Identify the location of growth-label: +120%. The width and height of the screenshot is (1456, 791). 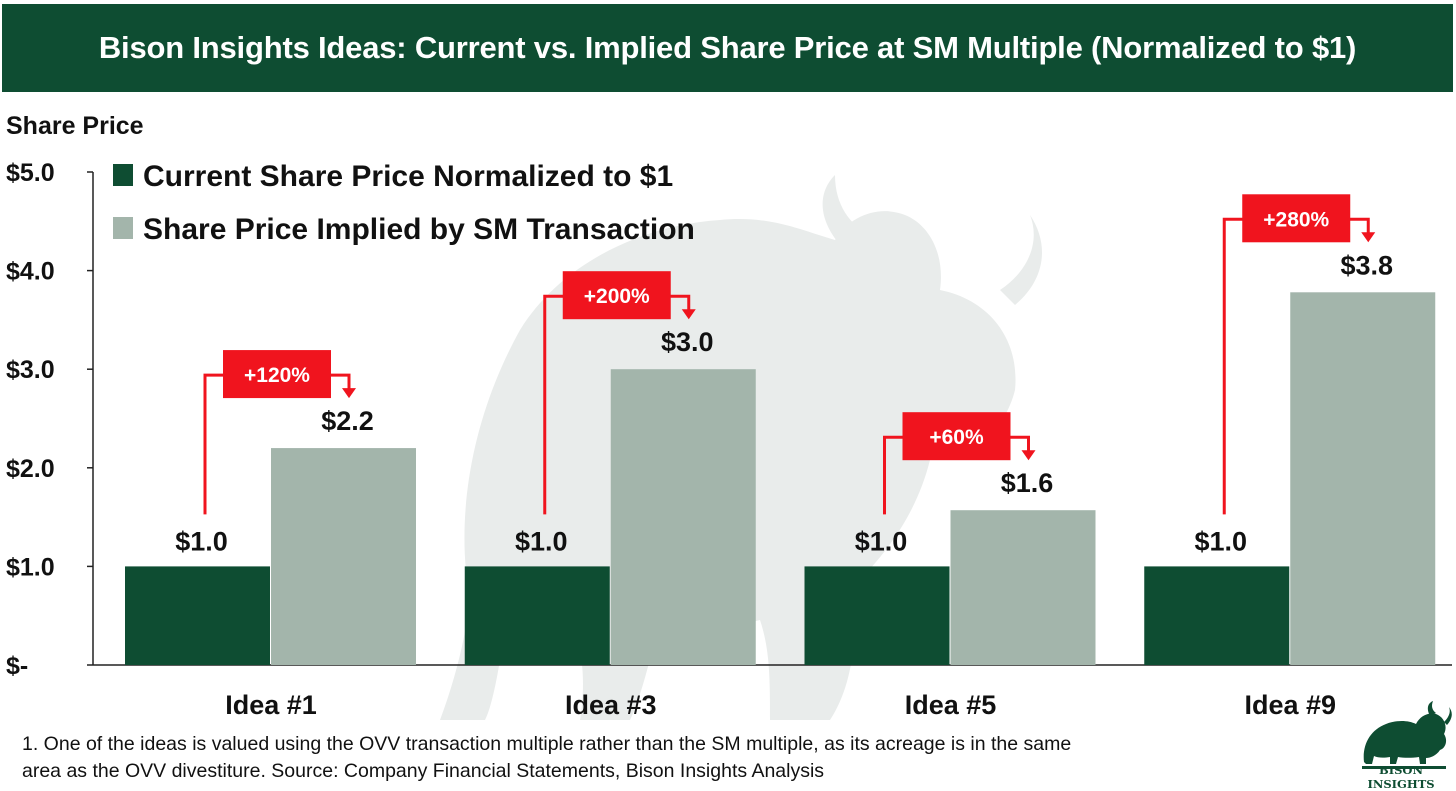
(277, 375).